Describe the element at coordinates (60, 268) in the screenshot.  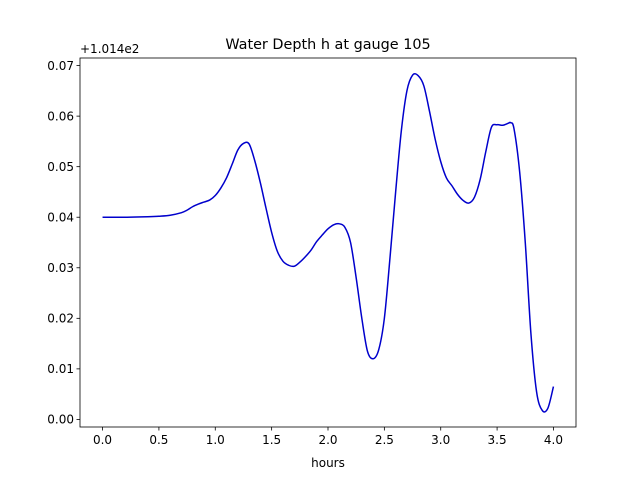
I see `y-tick-label: 0.03` at that location.